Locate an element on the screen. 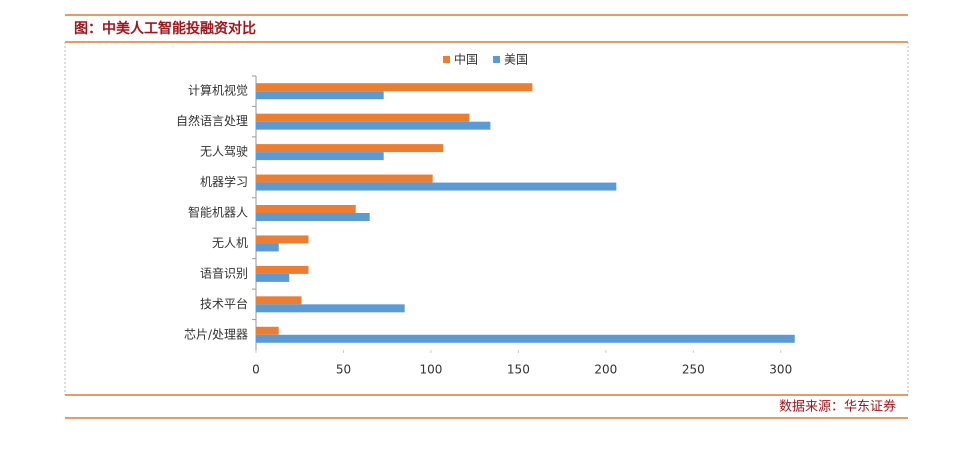 The image size is (975, 456). x-tick-label: 150 is located at coordinates (518, 370).